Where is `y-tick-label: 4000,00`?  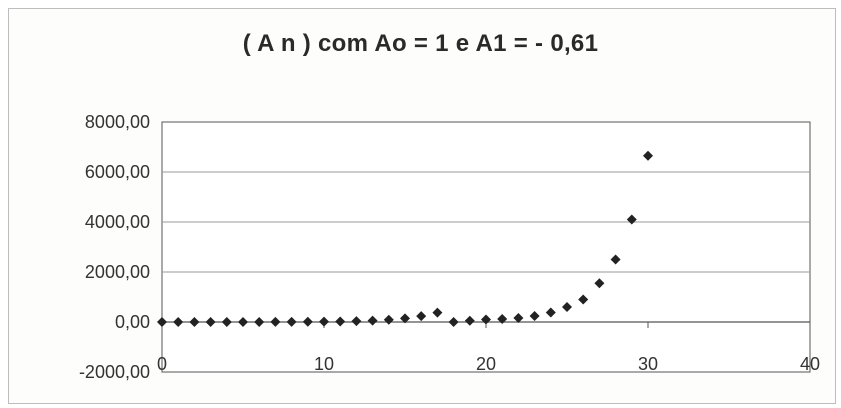 y-tick-label: 4000,00 is located at coordinates (117, 222).